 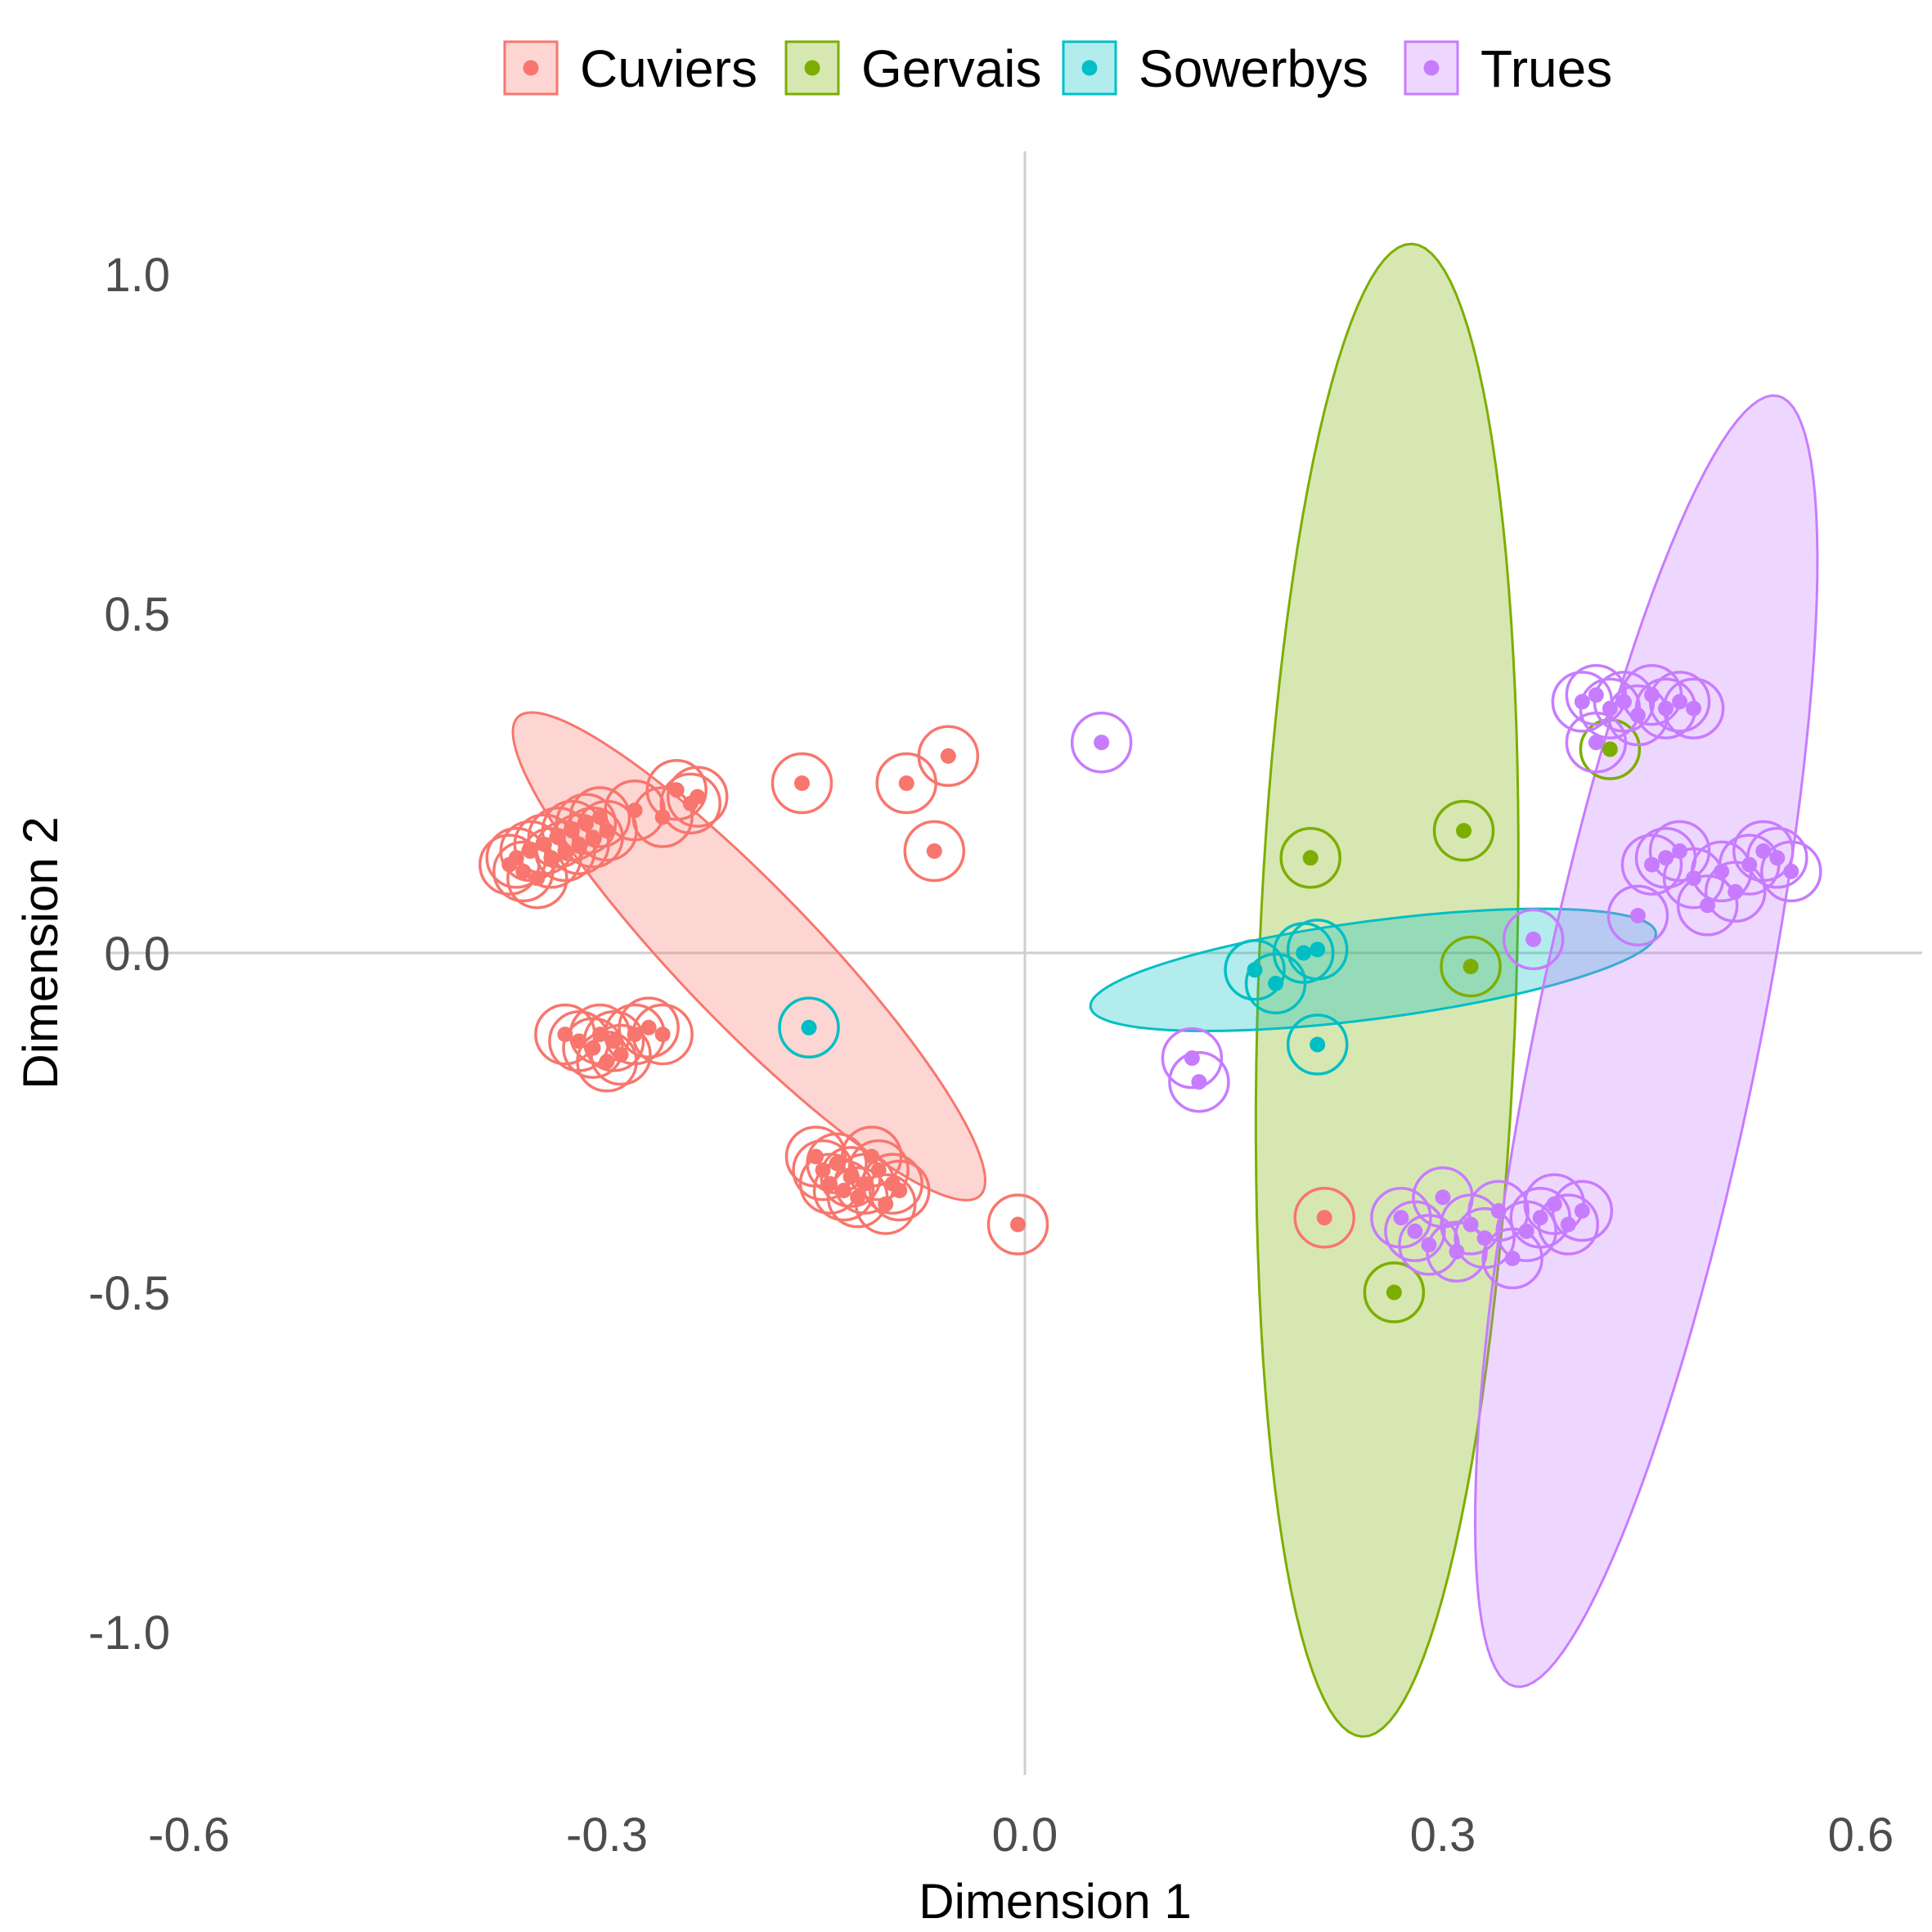 What do you see at coordinates (1056, 1902) in the screenshot?
I see `x-axis-title: Dimension 1` at bounding box center [1056, 1902].